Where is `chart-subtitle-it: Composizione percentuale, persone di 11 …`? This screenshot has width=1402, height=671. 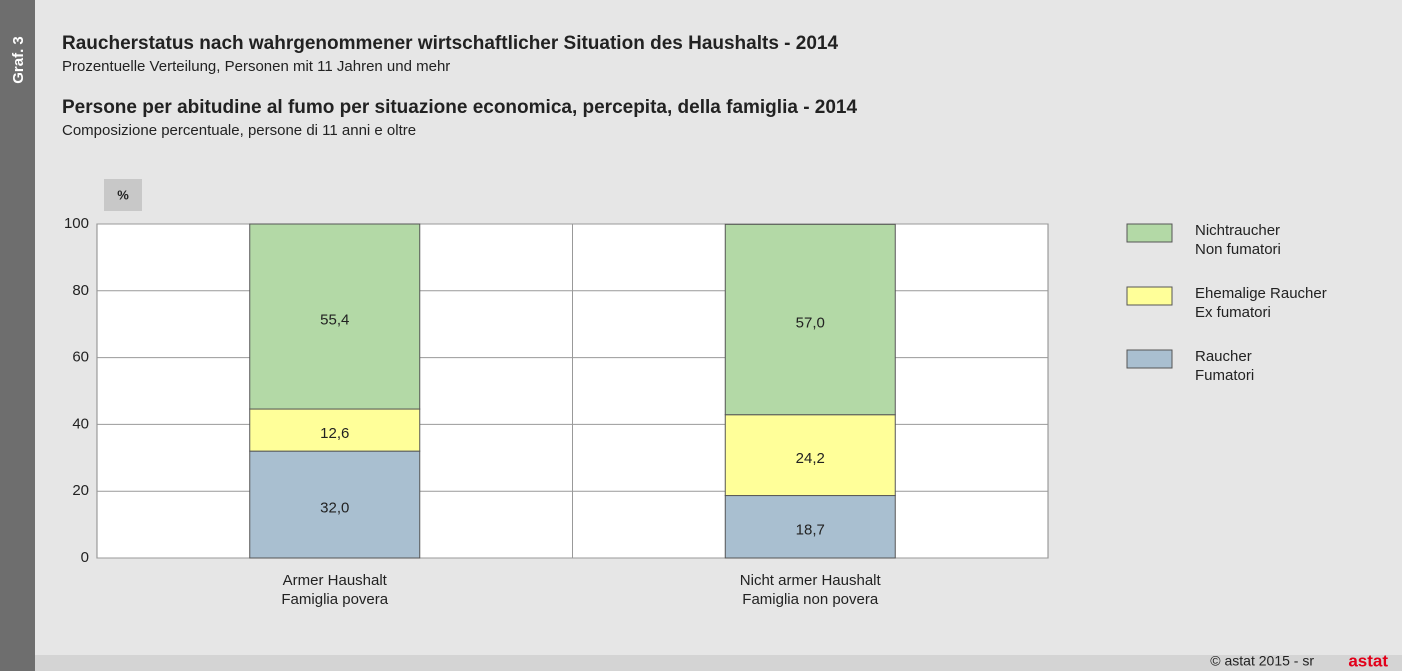
chart-subtitle-it: Composizione percentuale, persone di 11 … is located at coordinates (239, 130).